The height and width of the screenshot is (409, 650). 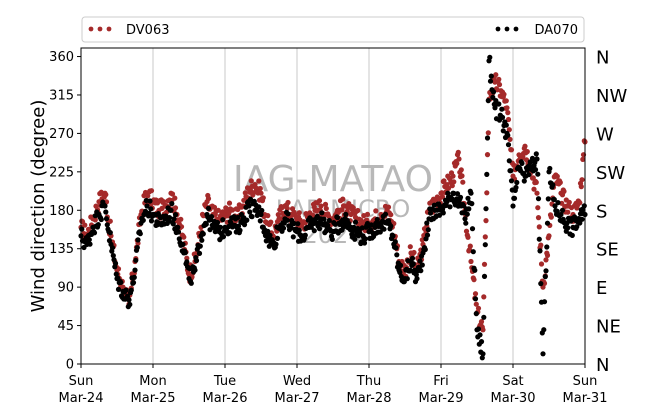 I want to click on compass-label: SE, so click(x=607, y=250).